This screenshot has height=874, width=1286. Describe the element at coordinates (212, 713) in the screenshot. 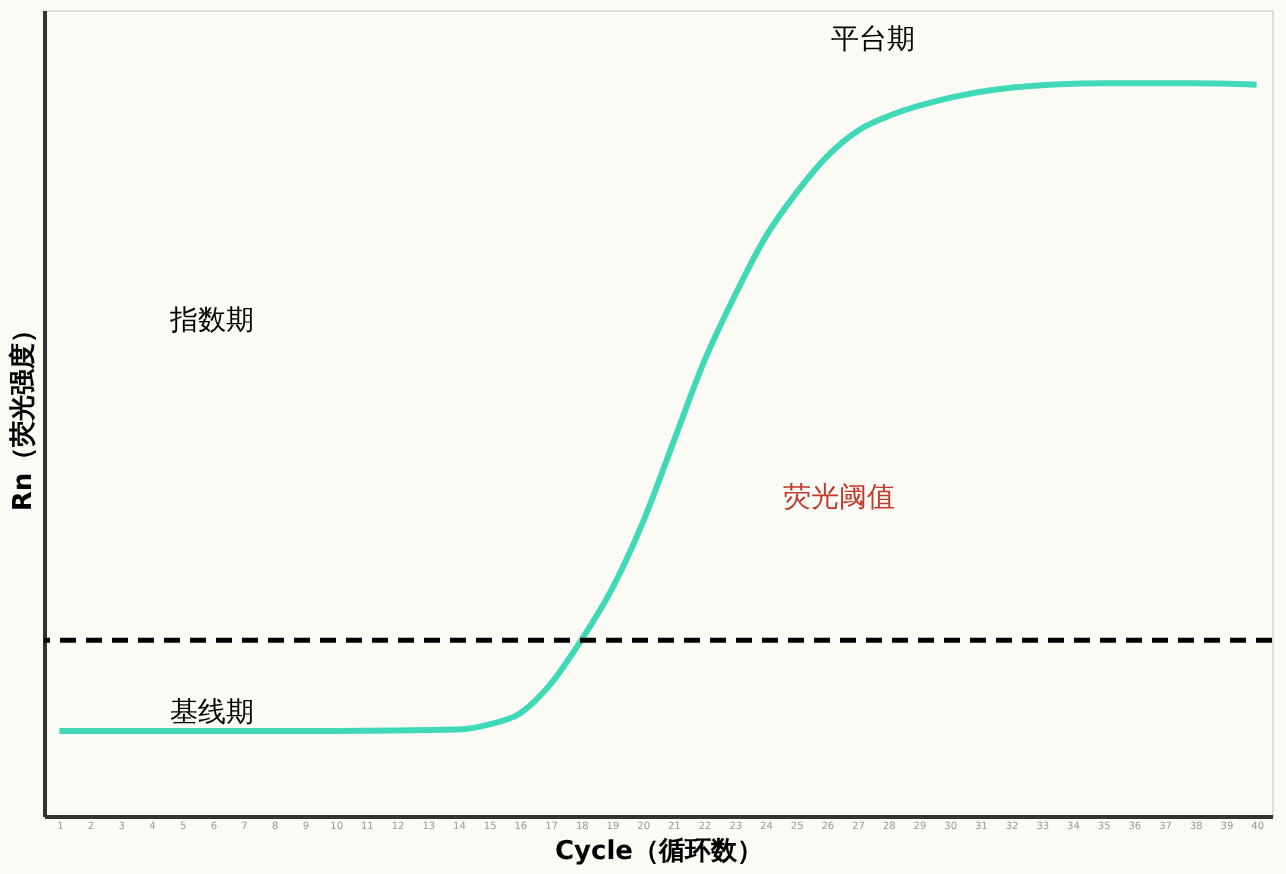

I see `annotation: 基线期` at that location.